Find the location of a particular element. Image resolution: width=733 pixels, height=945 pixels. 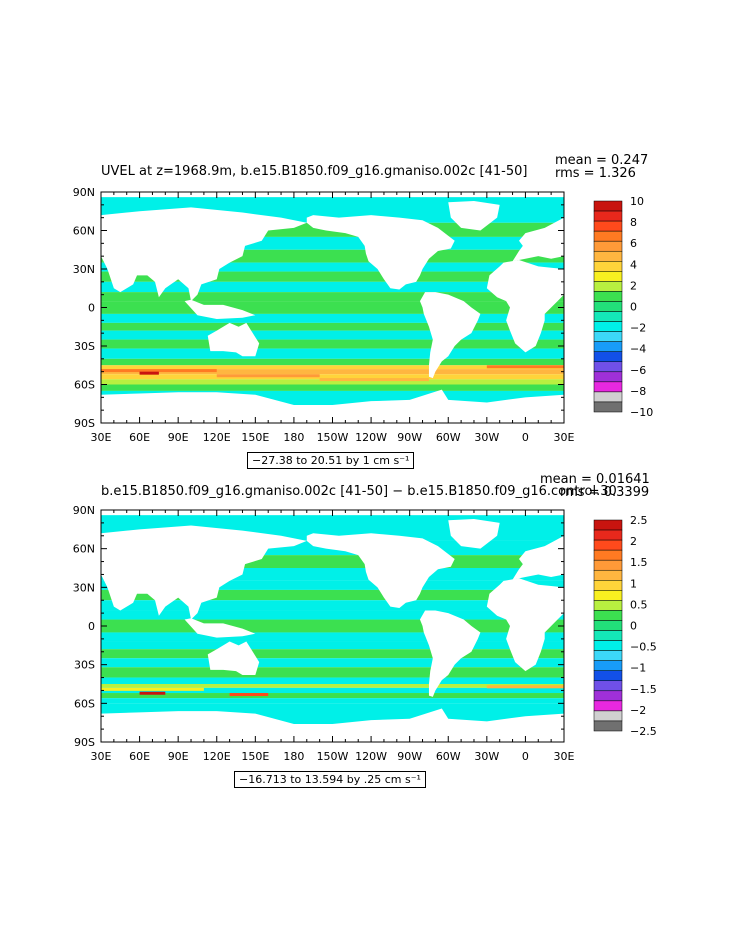

colorbar-label: −2.5 is located at coordinates (643, 731).